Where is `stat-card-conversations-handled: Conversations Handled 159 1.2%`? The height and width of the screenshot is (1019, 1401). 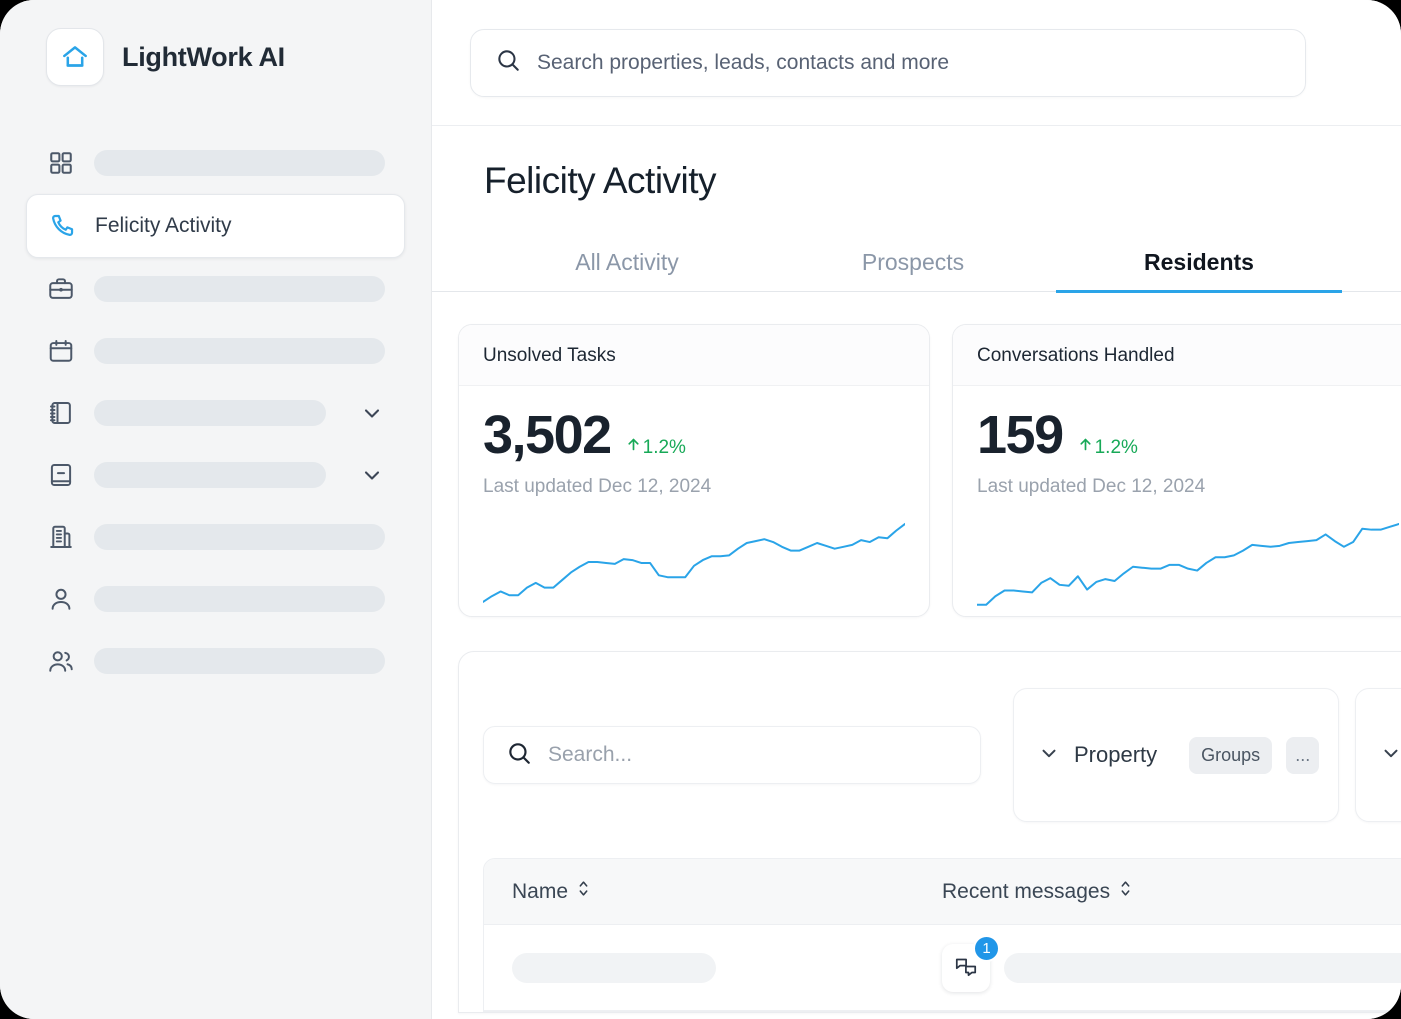 stat-card-conversations-handled: Conversations Handled 159 1.2% is located at coordinates (1176, 470).